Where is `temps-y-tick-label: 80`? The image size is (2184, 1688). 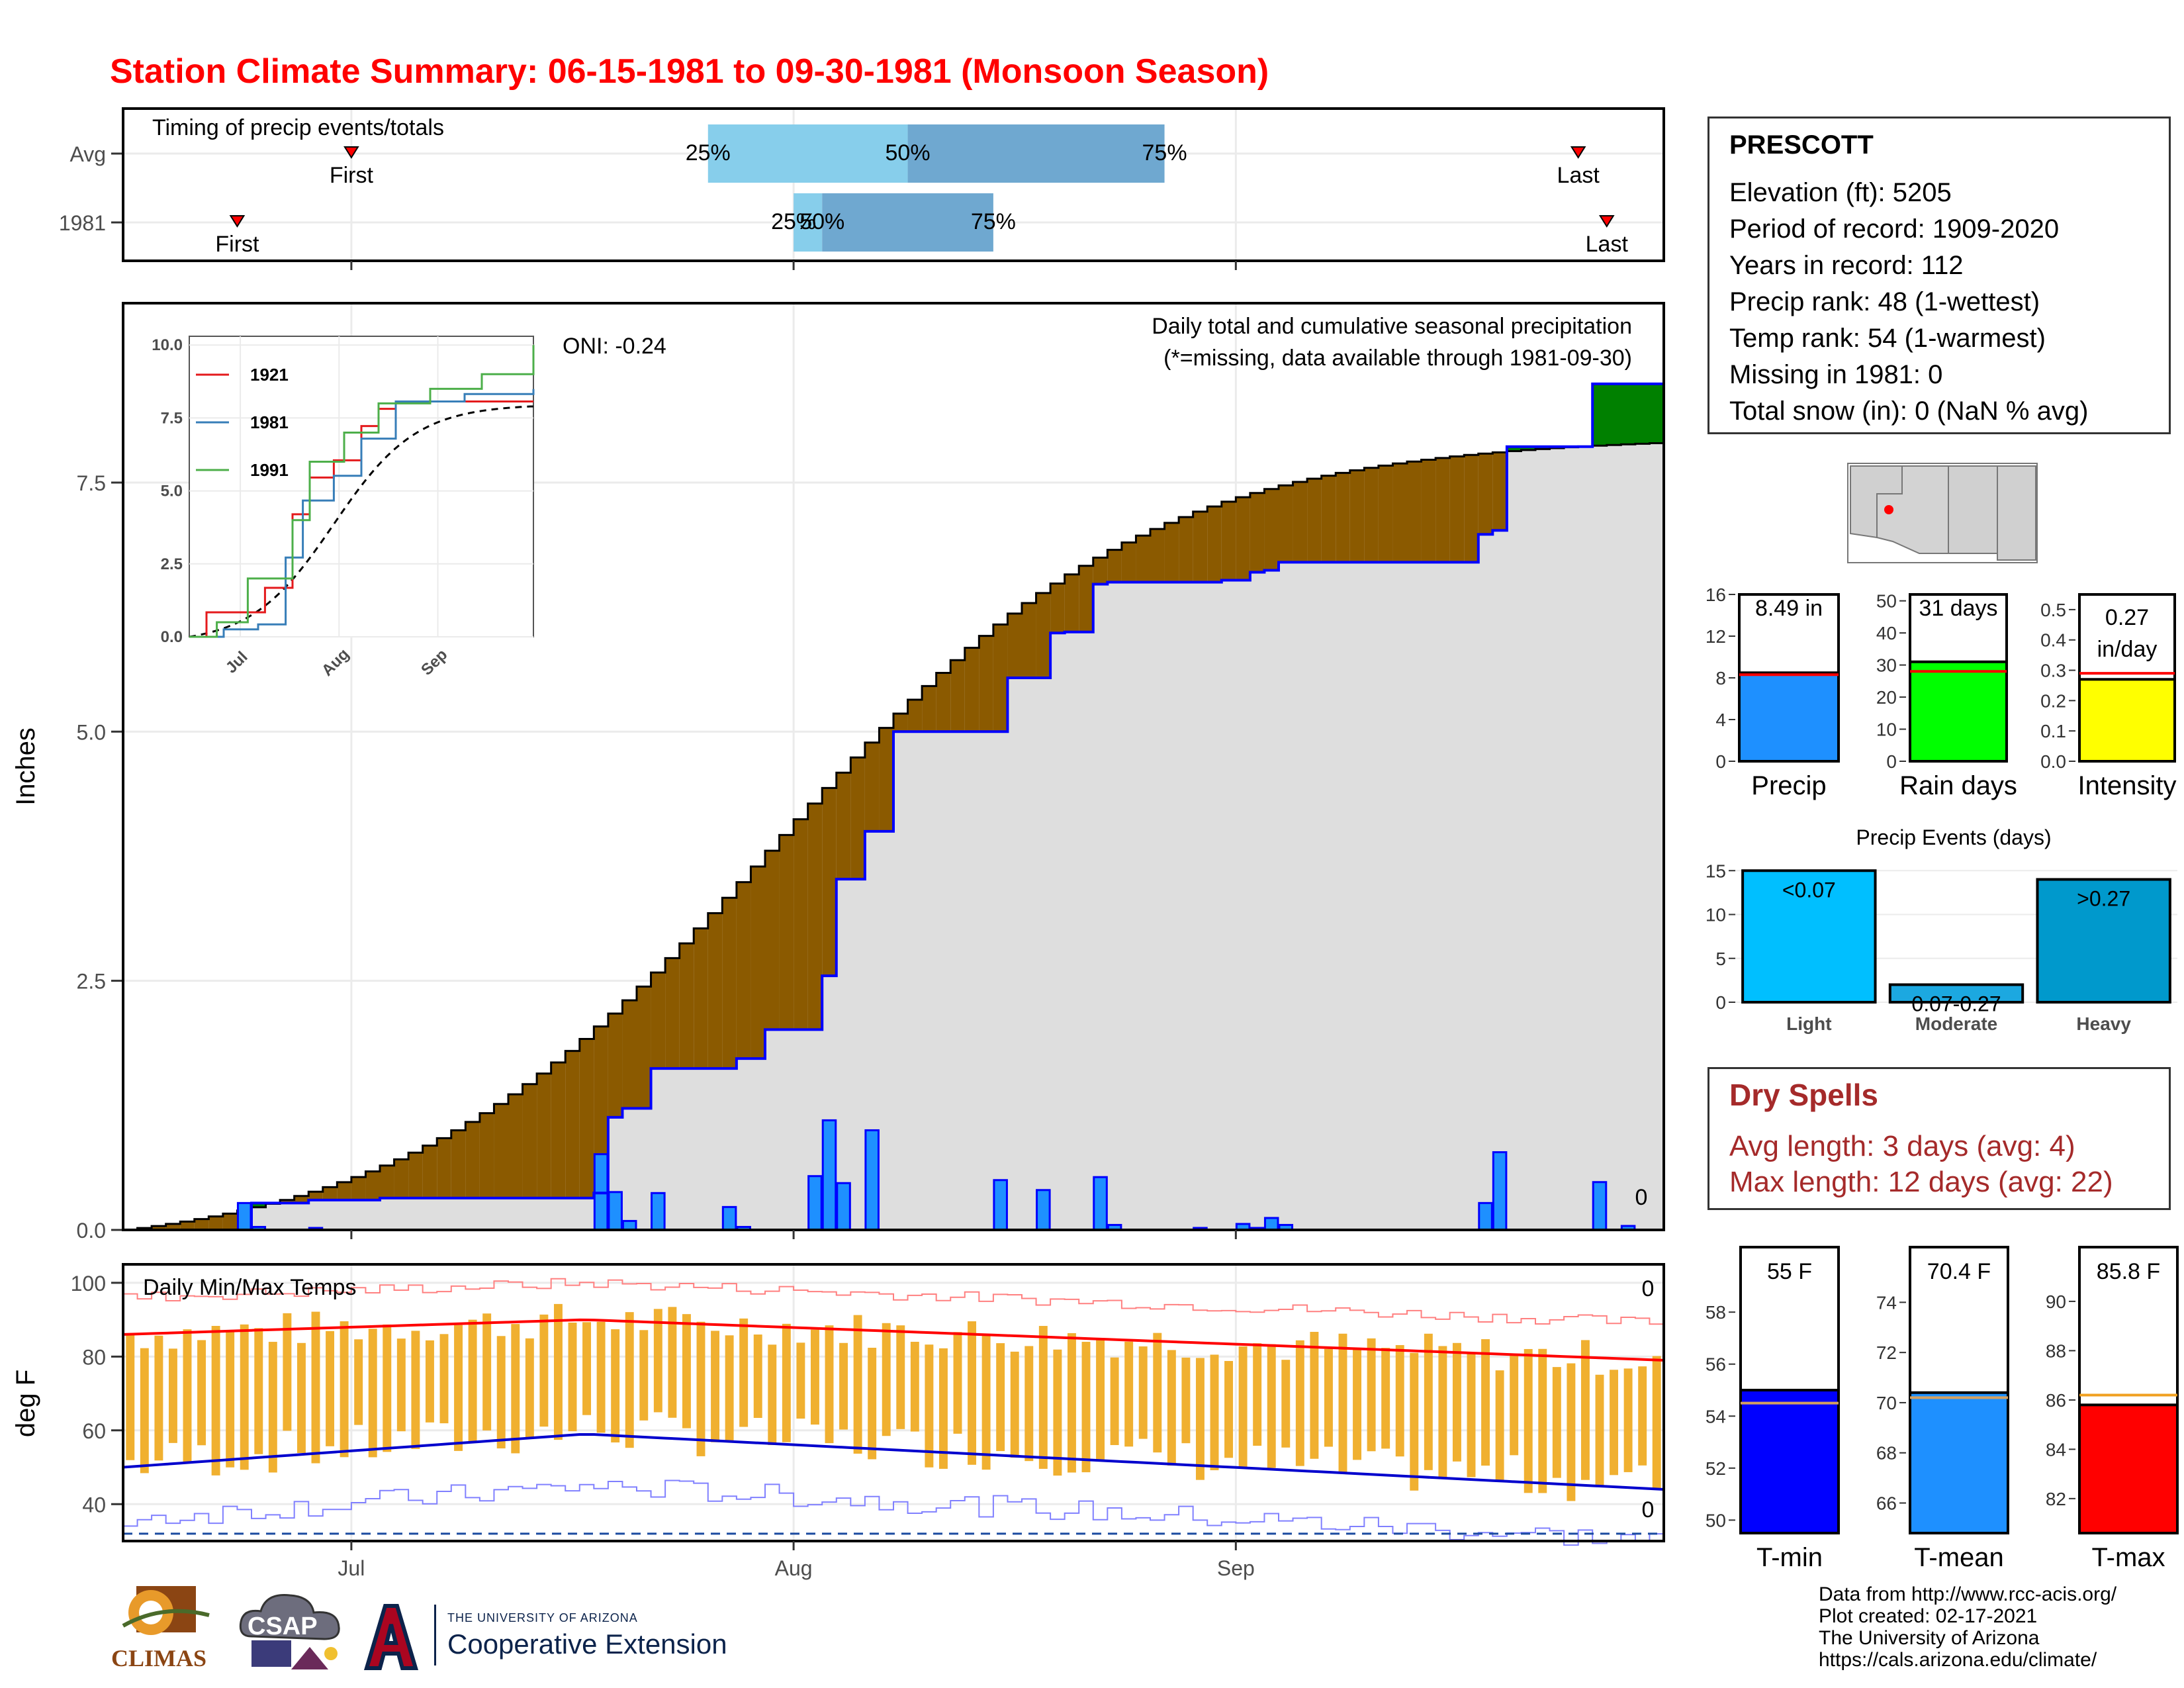
temps-y-tick-label: 80 is located at coordinates (94, 1357).